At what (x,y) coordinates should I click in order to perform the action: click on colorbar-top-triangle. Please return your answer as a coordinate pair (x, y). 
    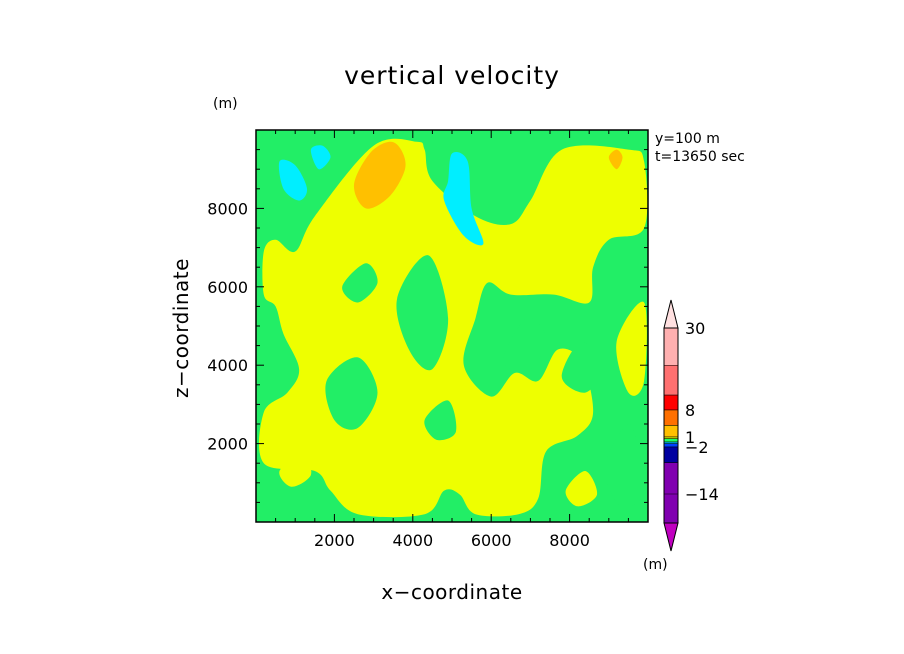
    Looking at the image, I should click on (671, 314).